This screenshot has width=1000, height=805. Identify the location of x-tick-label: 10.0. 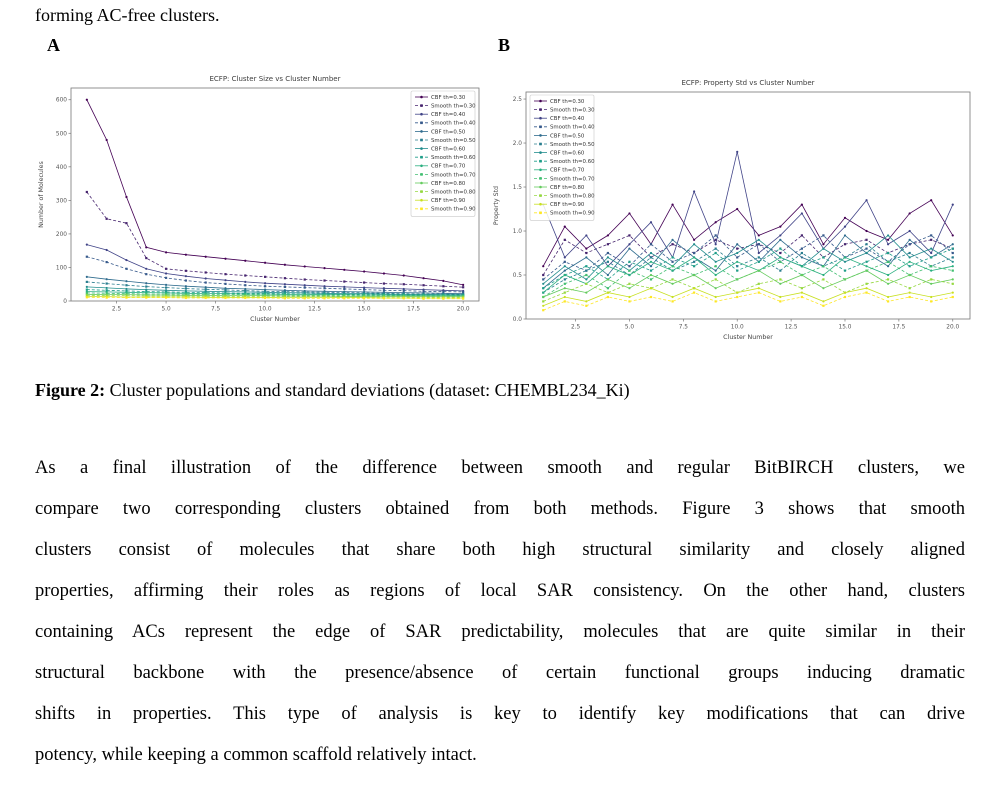
(737, 328).